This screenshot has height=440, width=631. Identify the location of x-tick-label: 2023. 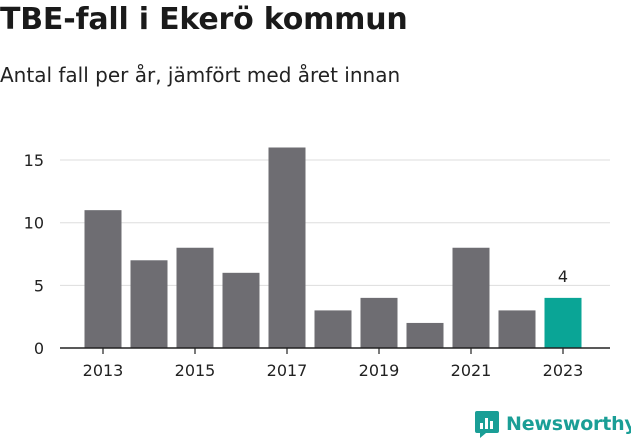
(563, 370).